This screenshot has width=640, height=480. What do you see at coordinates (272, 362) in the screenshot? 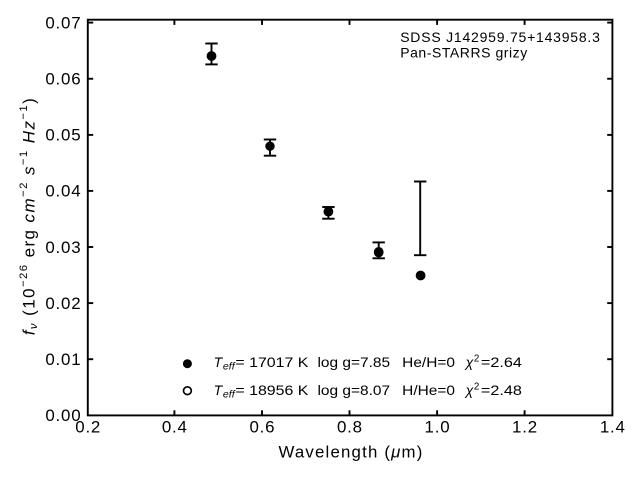
I see `svg-text: = 17017 K` at bounding box center [272, 362].